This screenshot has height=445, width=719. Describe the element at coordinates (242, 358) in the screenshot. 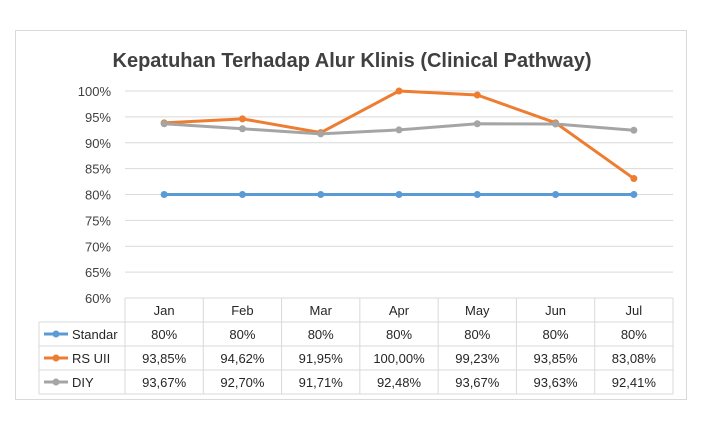

I see `data-label: 94,62%` at that location.